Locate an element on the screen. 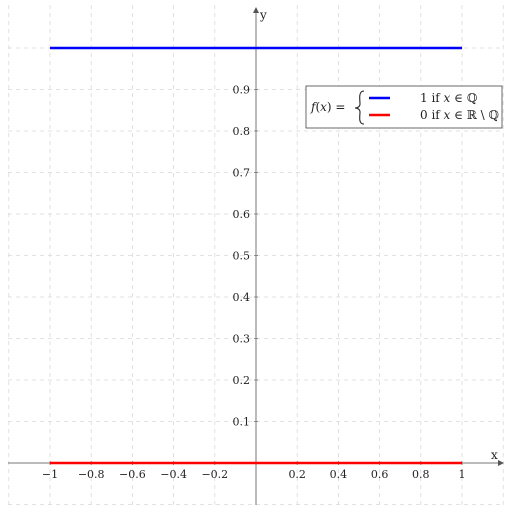 Image resolution: width=512 pixels, height=512 pixels. x-tick-label: −0.2 is located at coordinates (214, 474).